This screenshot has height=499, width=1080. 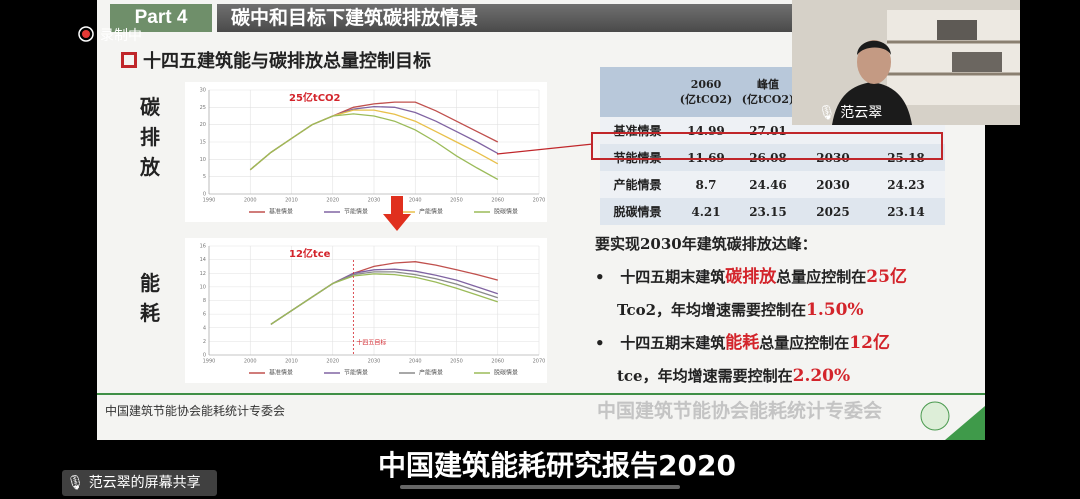 I want to click on connector-line, so click(x=545, y=149).